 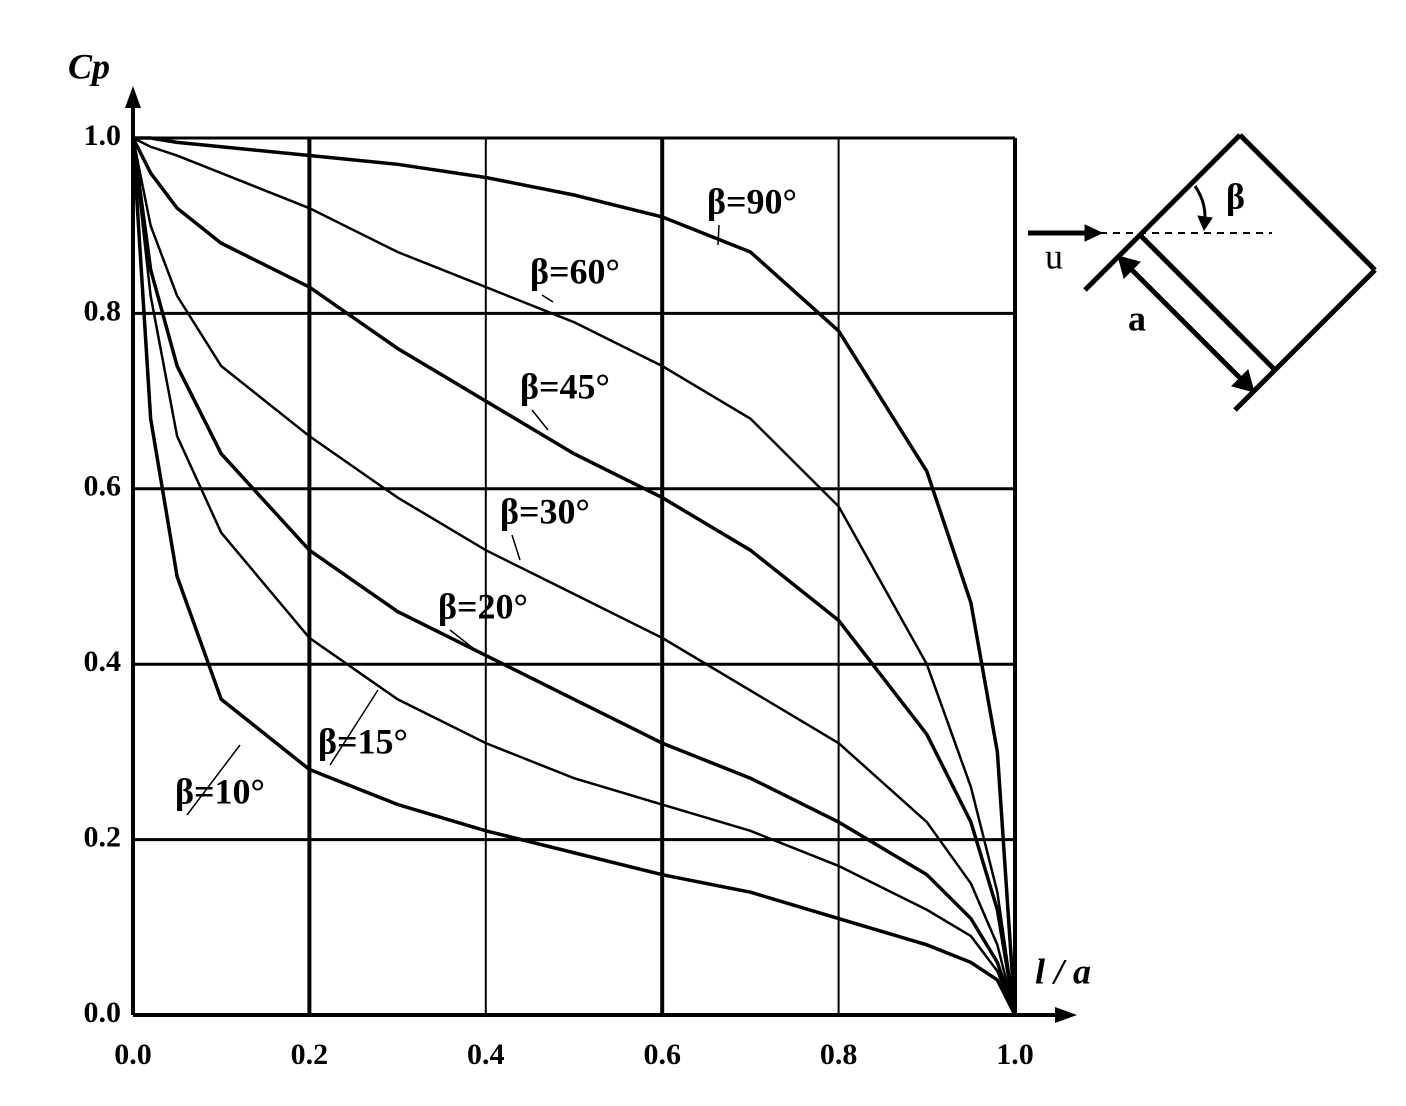 What do you see at coordinates (310, 1054) in the screenshot?
I see `x-tick-label: 0.2` at bounding box center [310, 1054].